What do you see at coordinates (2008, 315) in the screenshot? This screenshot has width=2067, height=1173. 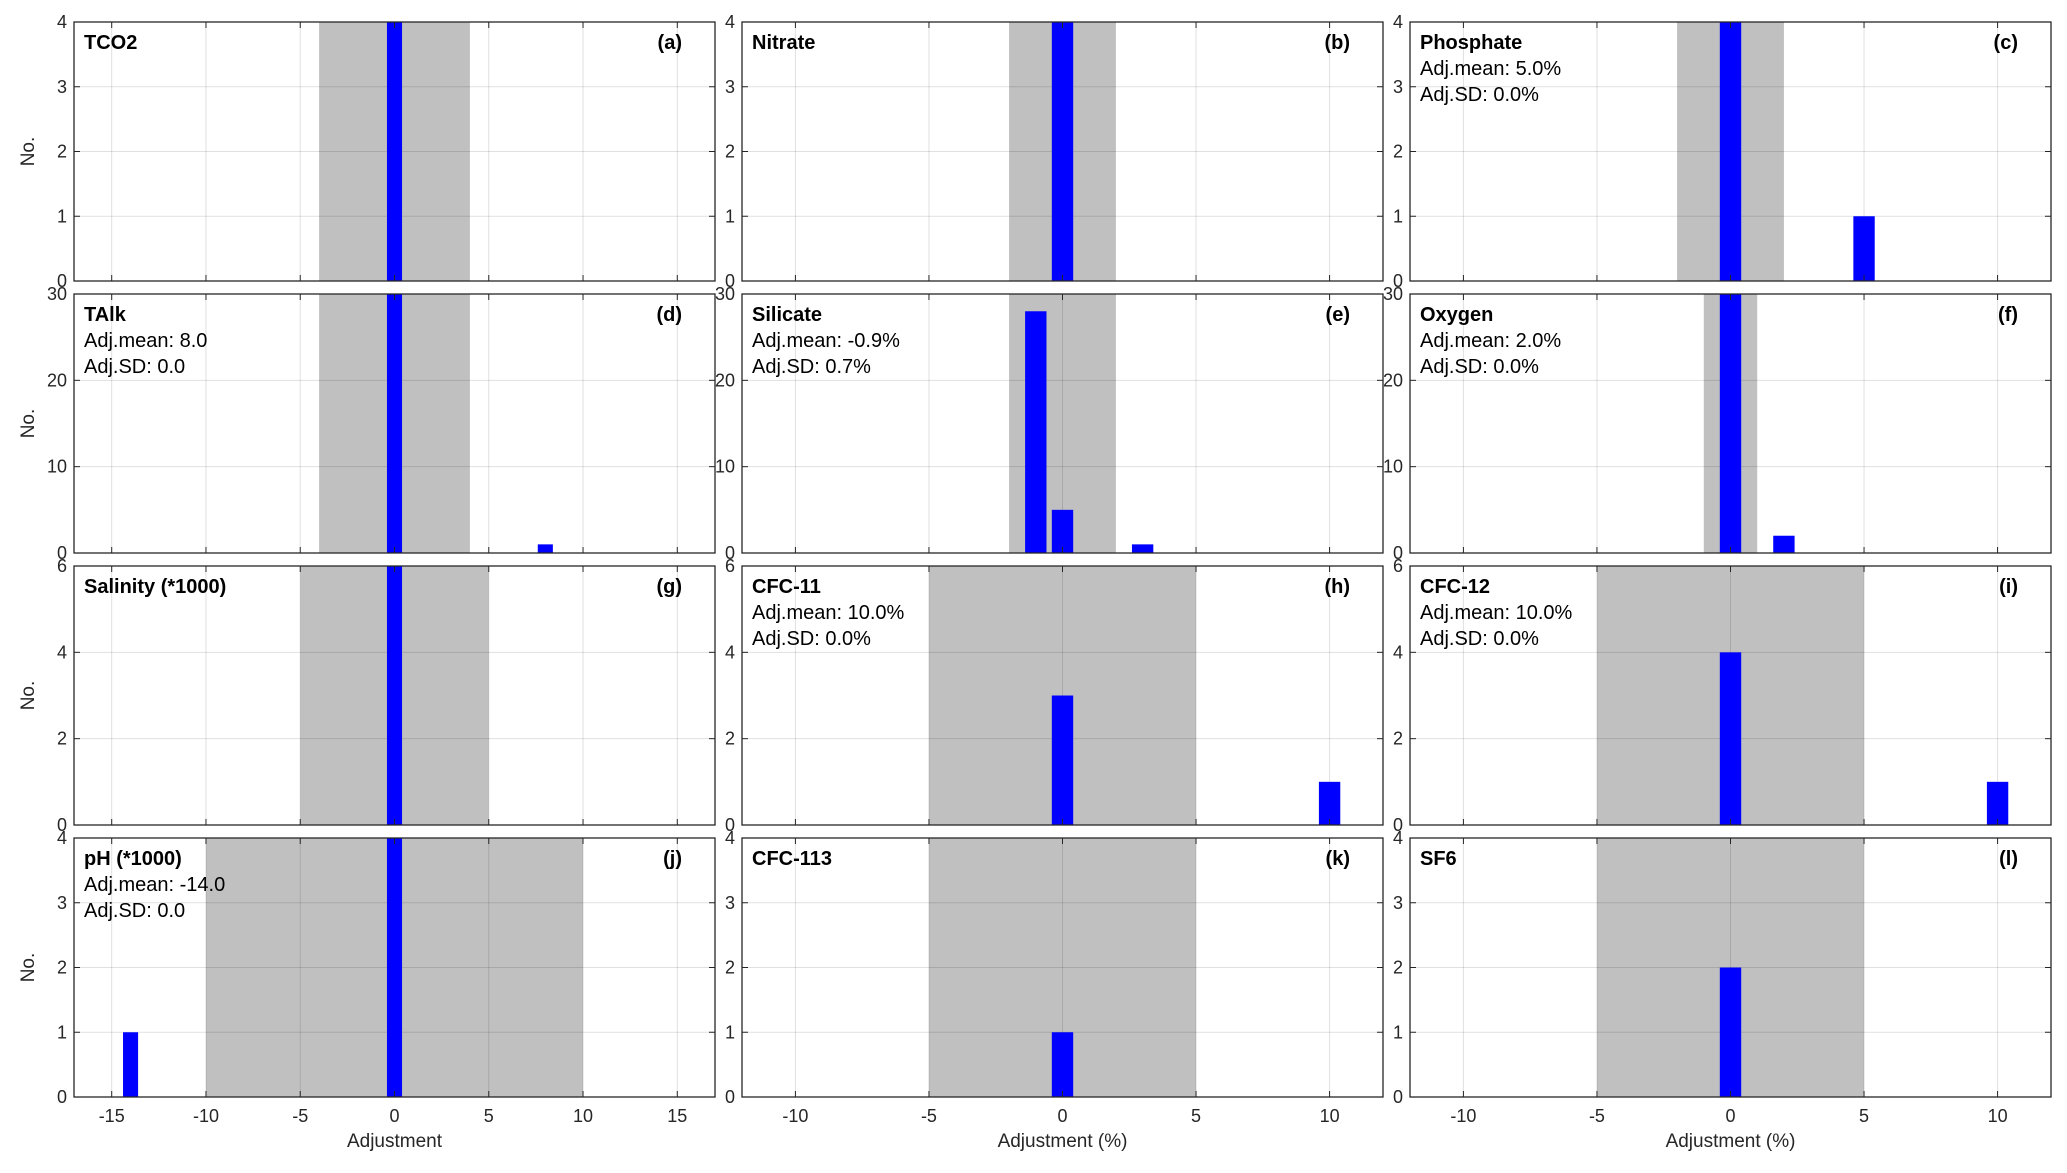 I see `panel-letter: (f)` at bounding box center [2008, 315].